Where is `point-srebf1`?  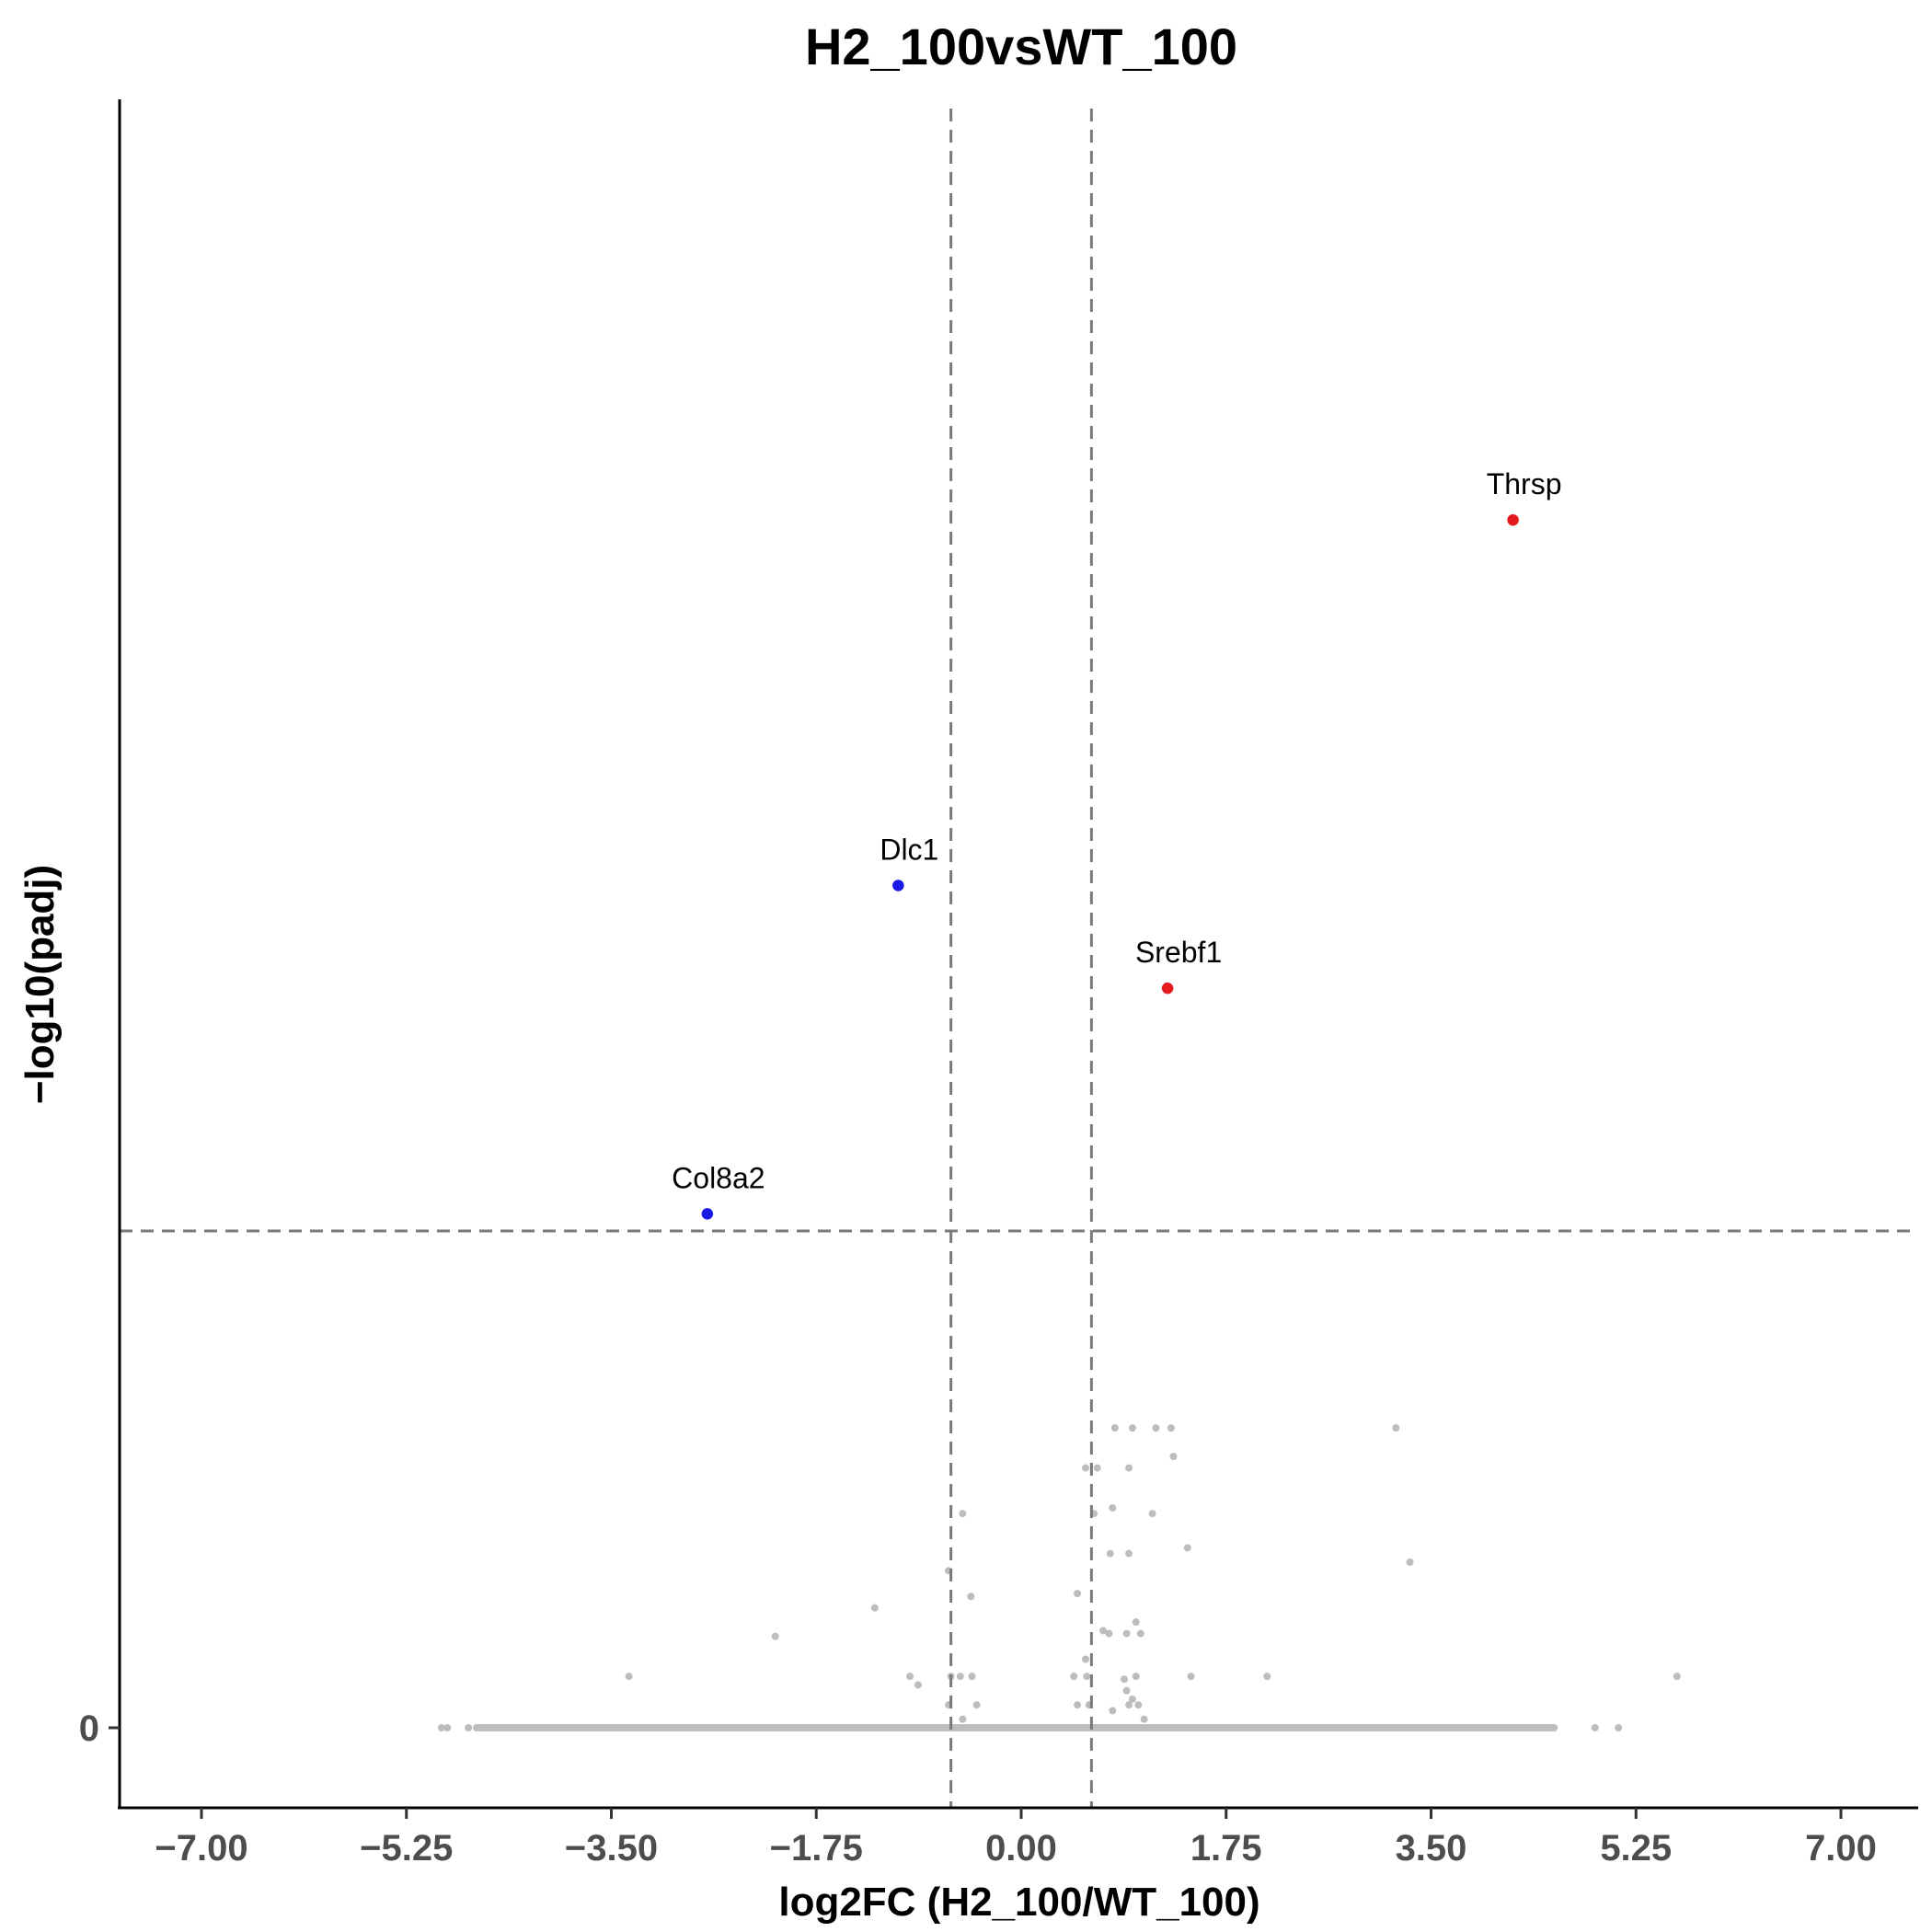
point-srebf1 is located at coordinates (1167, 988).